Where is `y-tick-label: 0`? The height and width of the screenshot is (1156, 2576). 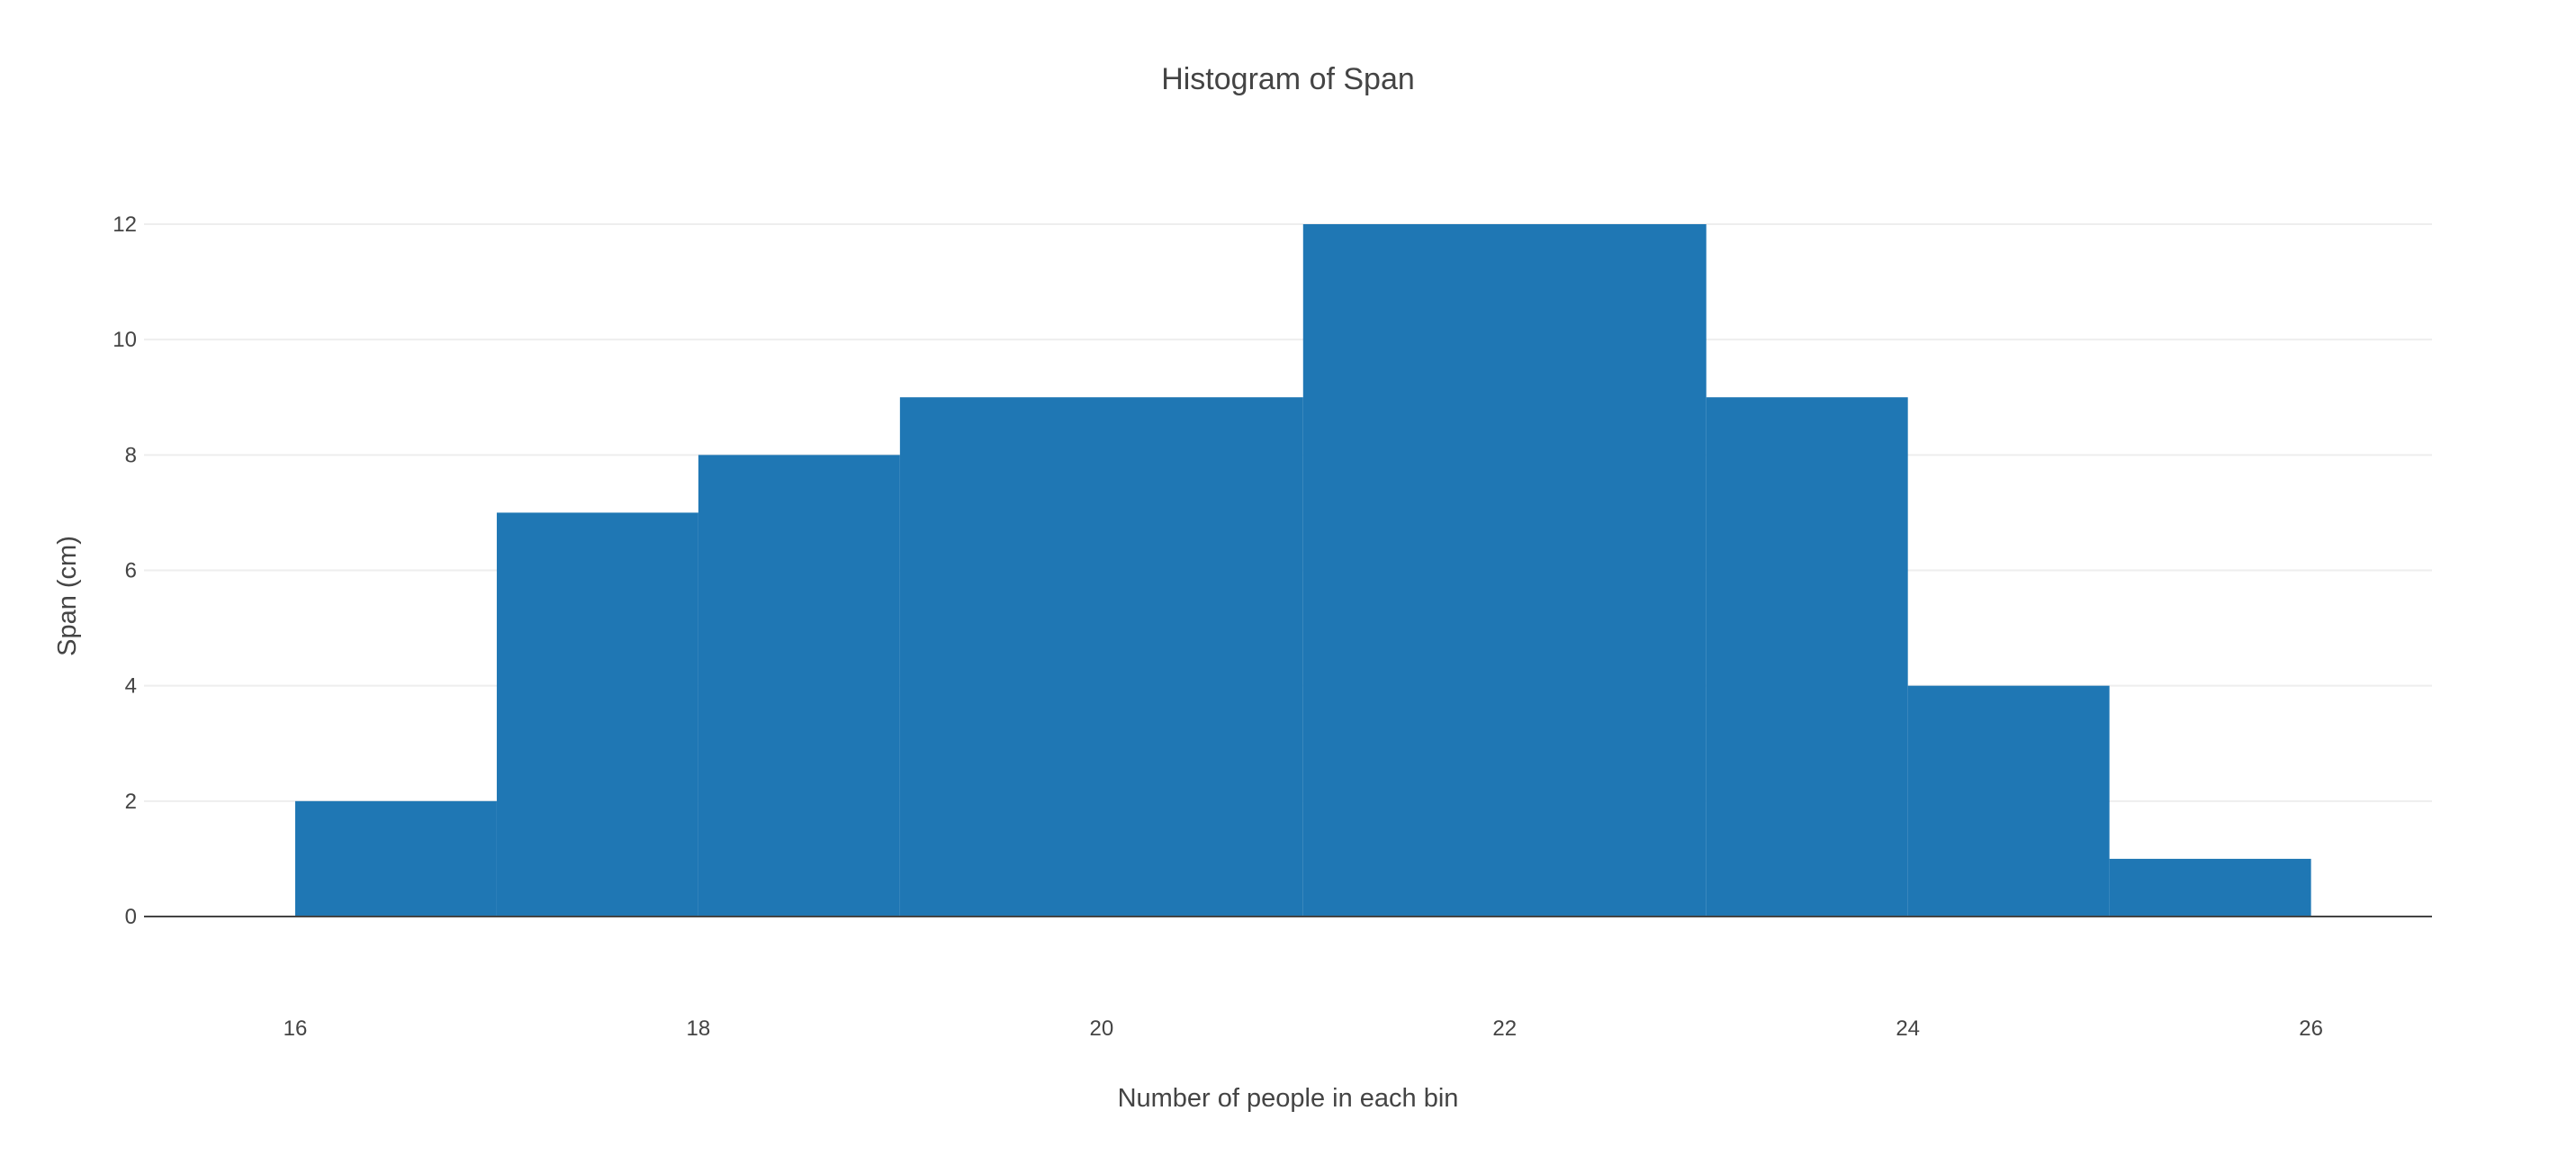
y-tick-label: 0 is located at coordinates (131, 917).